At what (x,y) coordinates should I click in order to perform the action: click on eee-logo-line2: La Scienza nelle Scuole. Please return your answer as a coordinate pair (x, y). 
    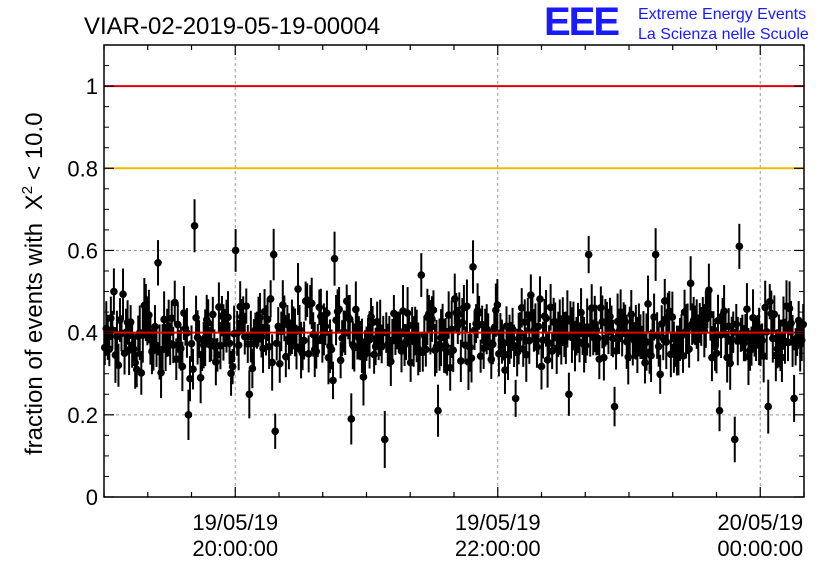
    Looking at the image, I should click on (723, 34).